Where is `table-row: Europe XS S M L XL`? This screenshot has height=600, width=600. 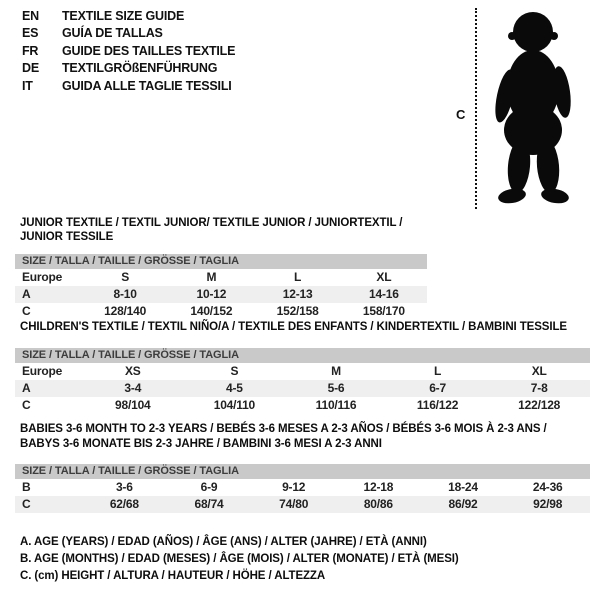 table-row: Europe XS S M L XL is located at coordinates (302, 371).